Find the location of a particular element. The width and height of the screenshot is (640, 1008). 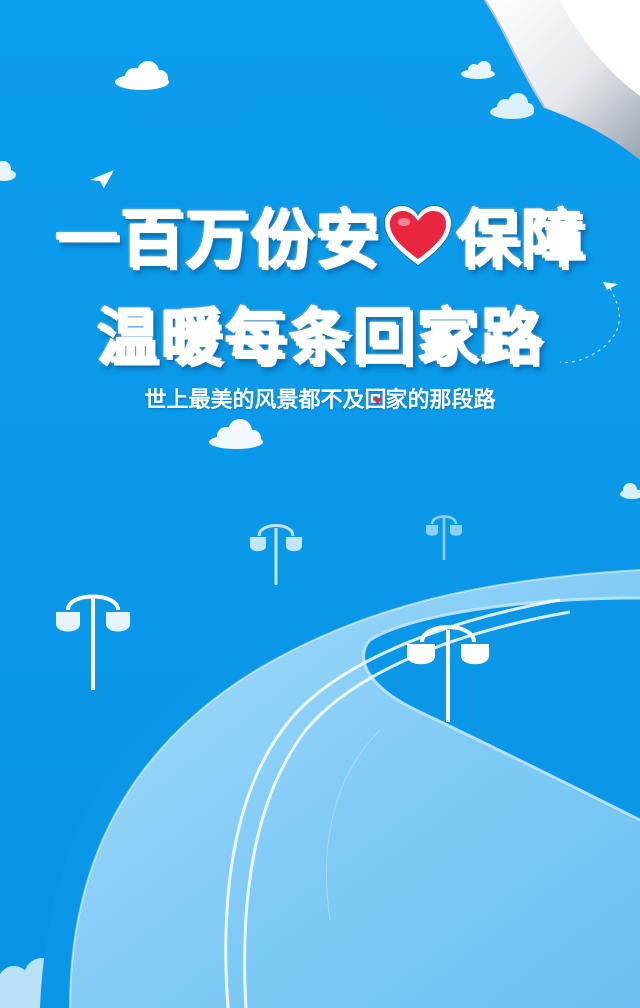

subtitle-end: 家的那段路 is located at coordinates (440, 400).